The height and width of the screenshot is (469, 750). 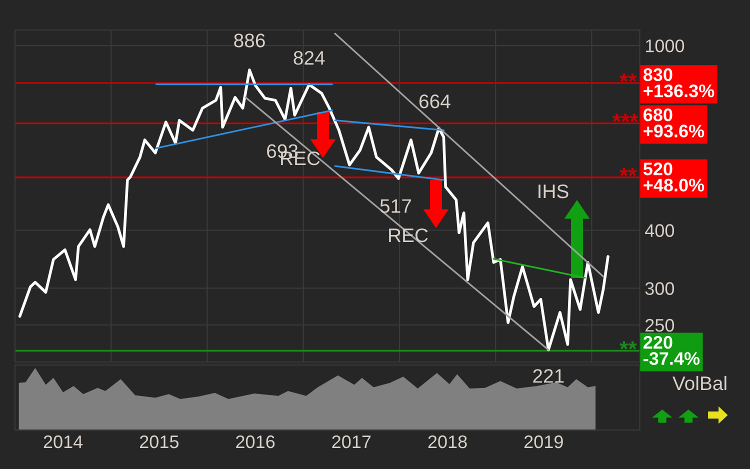 I want to click on y-tick-label: 250, so click(x=660, y=325).